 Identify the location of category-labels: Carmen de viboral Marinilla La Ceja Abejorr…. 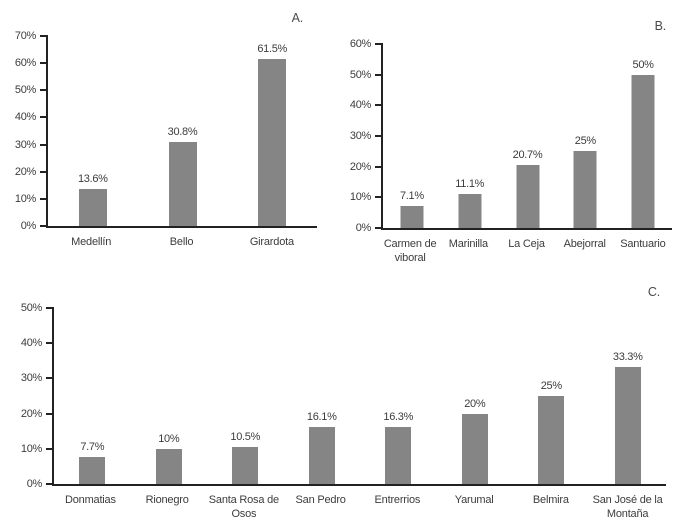
(526, 251).